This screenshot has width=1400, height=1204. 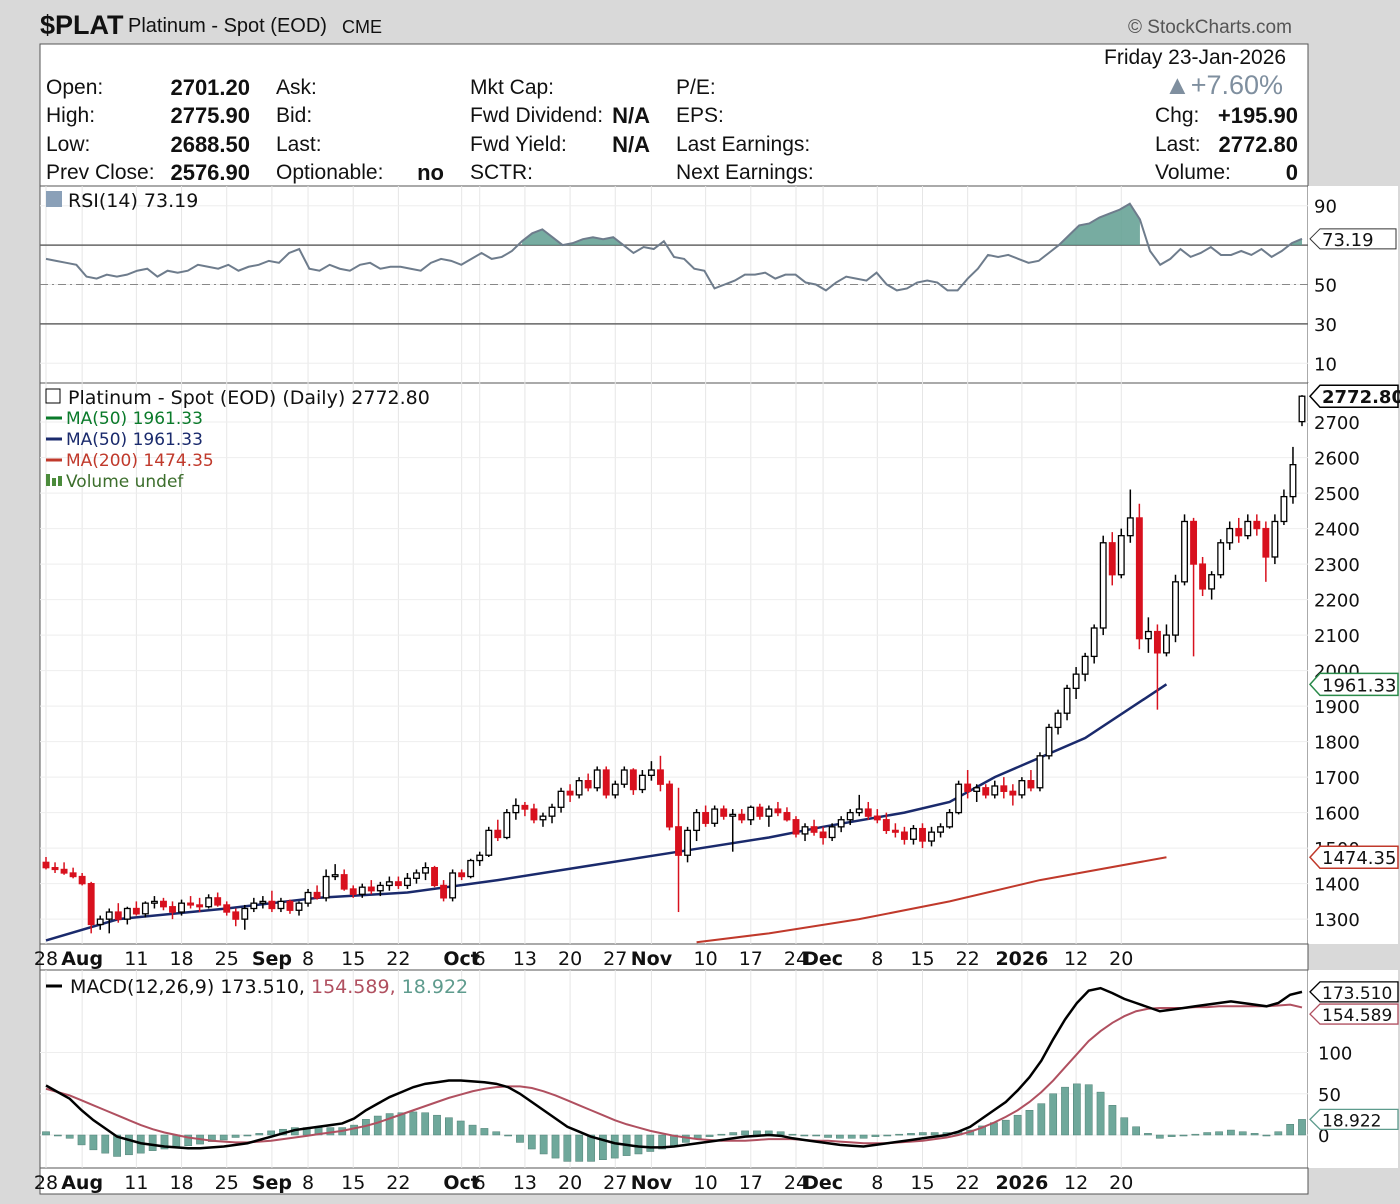 What do you see at coordinates (46, 1183) in the screenshot?
I see `macd-xaxis-label: 28` at bounding box center [46, 1183].